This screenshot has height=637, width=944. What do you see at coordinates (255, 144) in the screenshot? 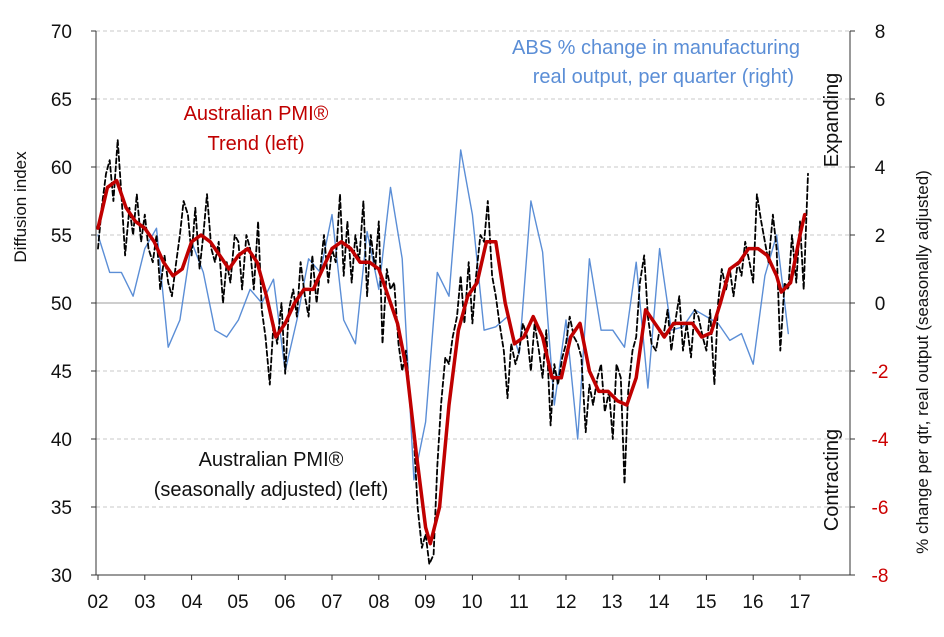
I see `trend-annotation-line2: Trend (left)` at bounding box center [255, 144].